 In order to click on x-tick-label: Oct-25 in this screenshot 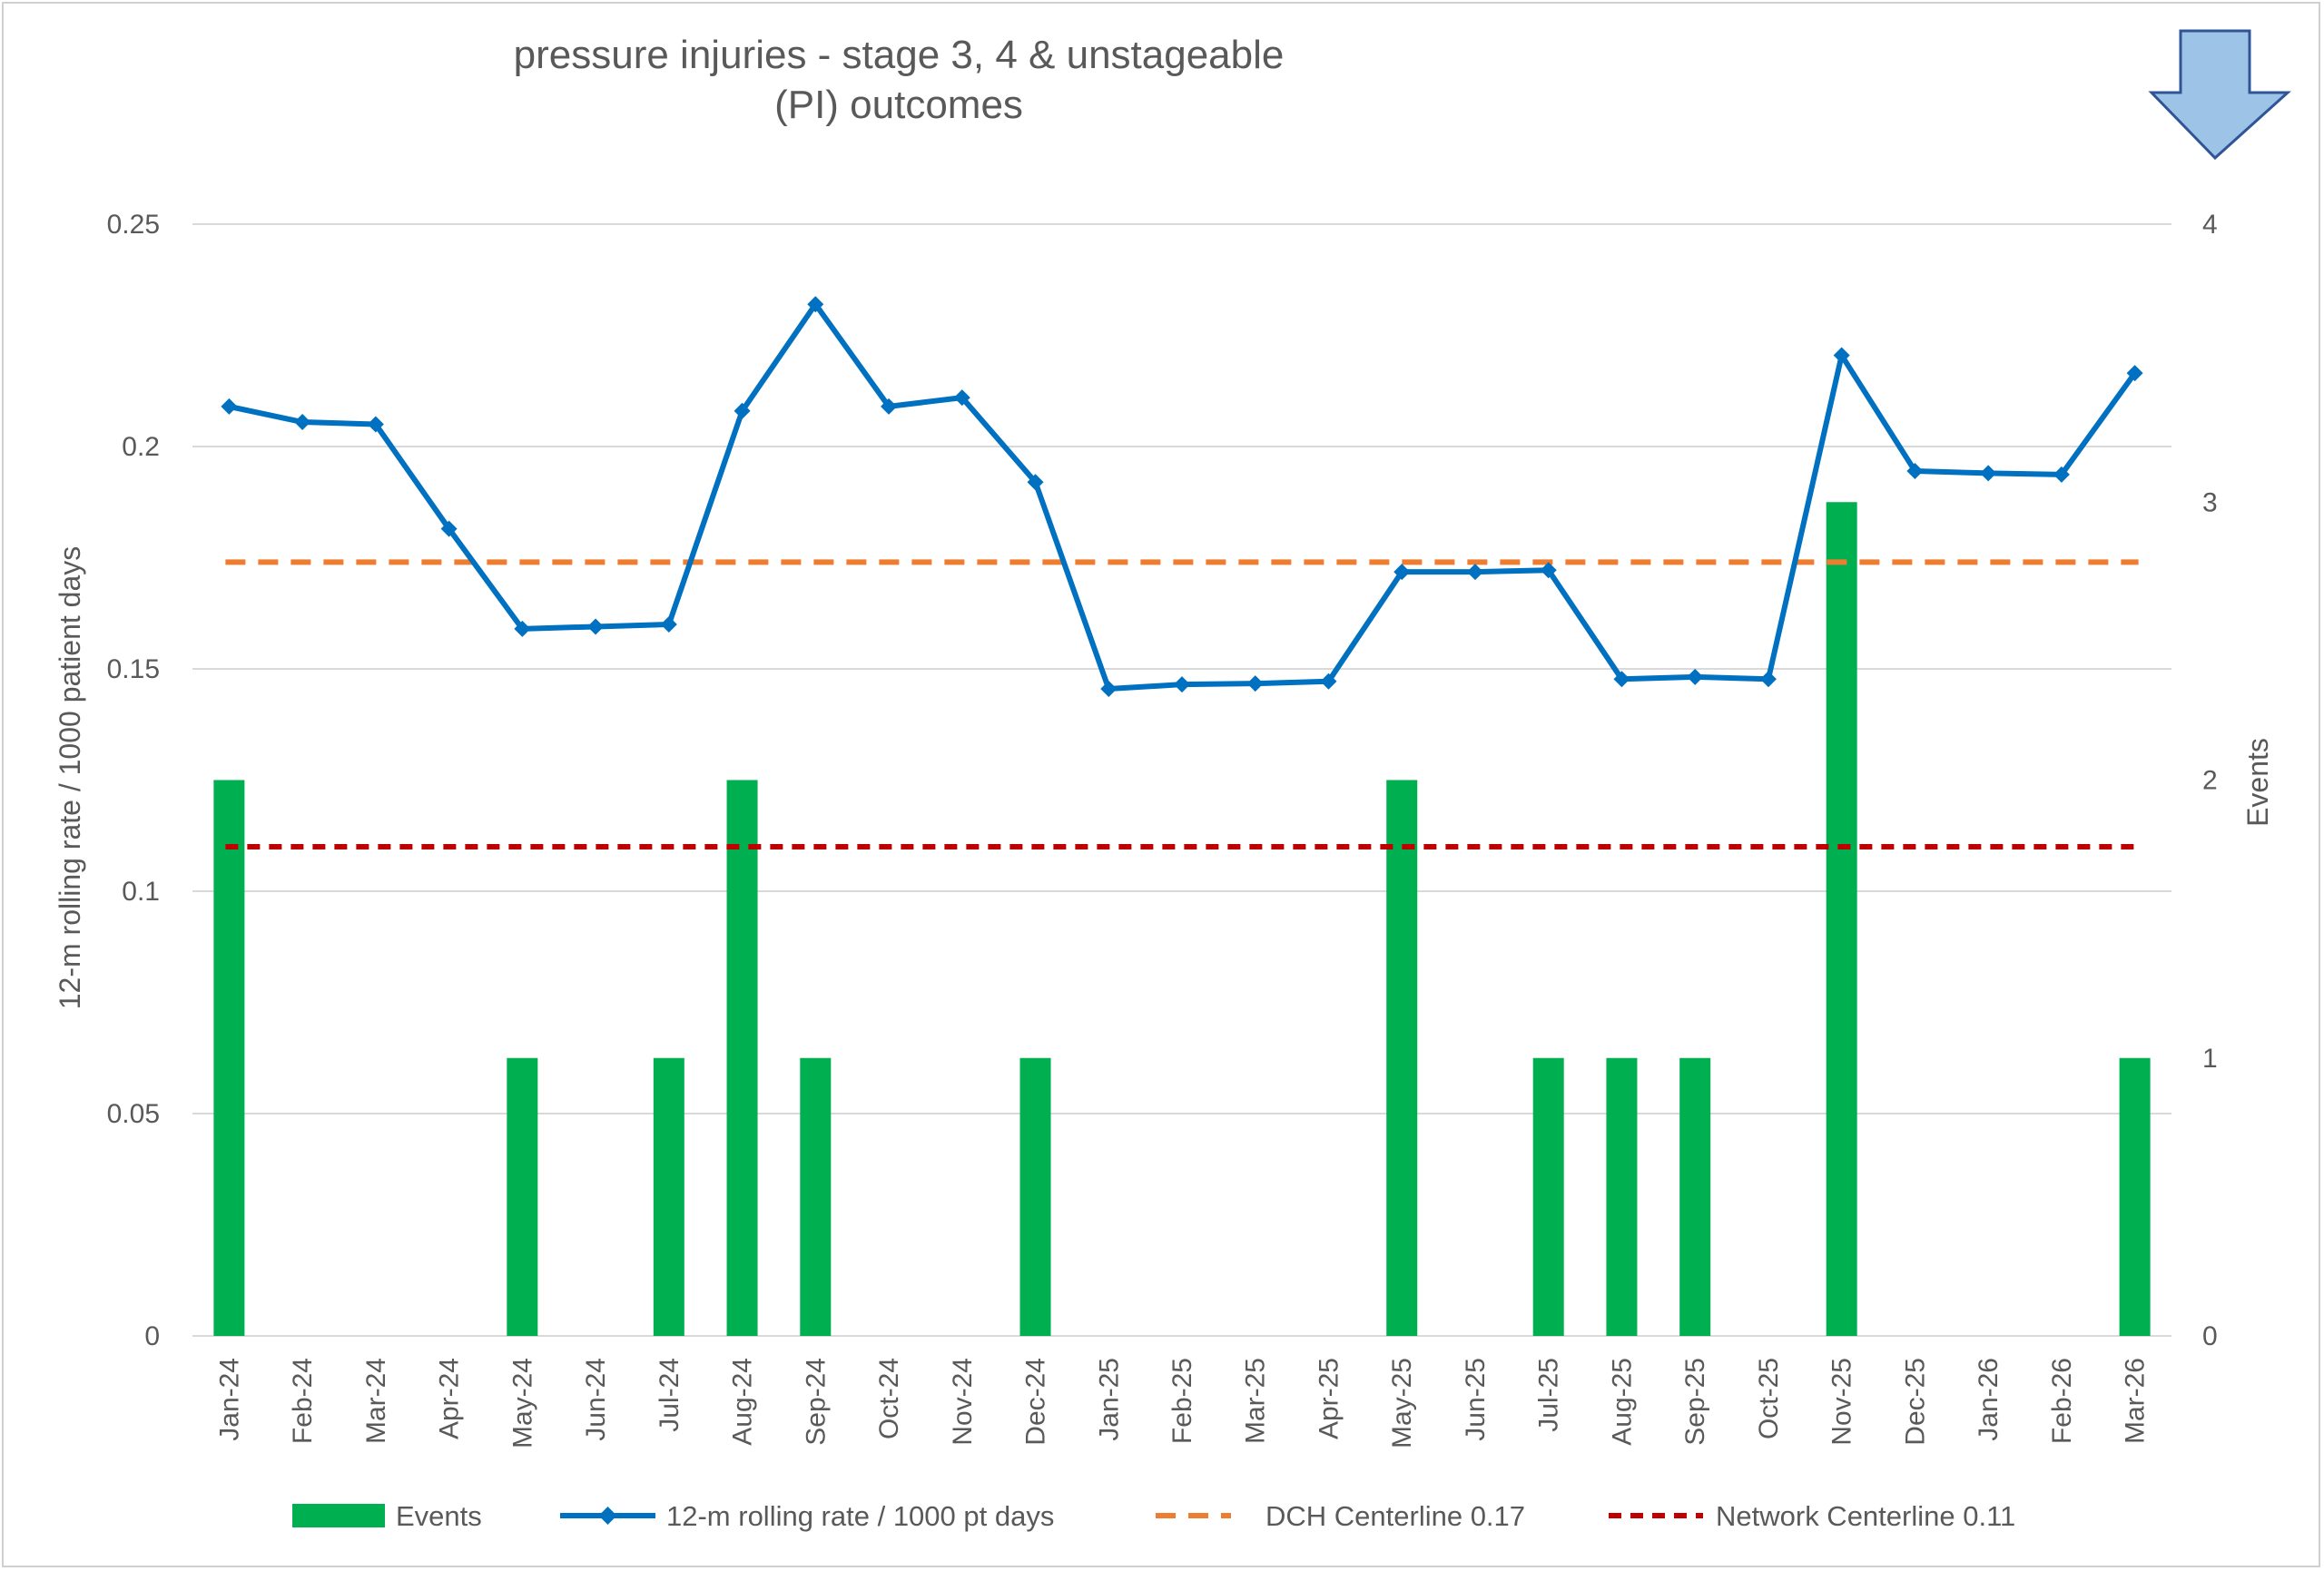, I will do `click(1769, 1398)`.